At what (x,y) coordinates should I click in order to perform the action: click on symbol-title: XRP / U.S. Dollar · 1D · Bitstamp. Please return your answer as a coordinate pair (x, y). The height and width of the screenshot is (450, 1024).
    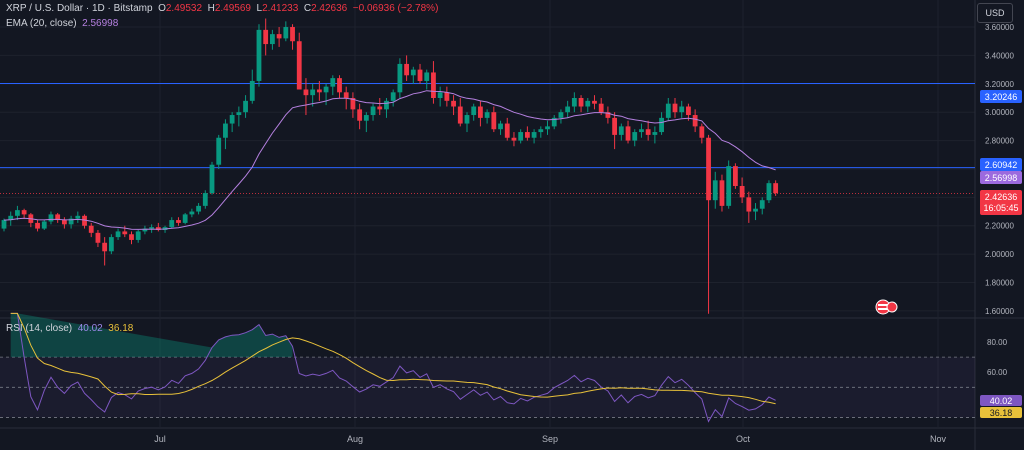
    Looking at the image, I should click on (79, 8).